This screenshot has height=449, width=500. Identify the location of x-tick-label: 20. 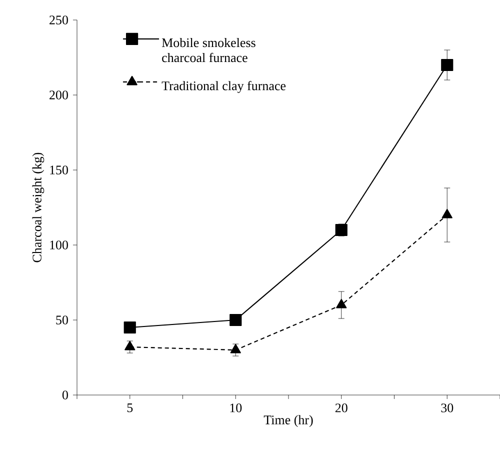
(341, 408).